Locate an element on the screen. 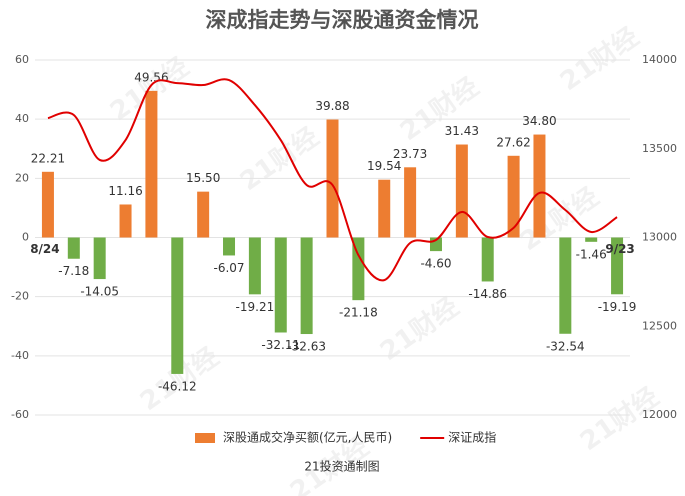 The image size is (685, 496). x-tick-label: 9/23 is located at coordinates (619, 249).